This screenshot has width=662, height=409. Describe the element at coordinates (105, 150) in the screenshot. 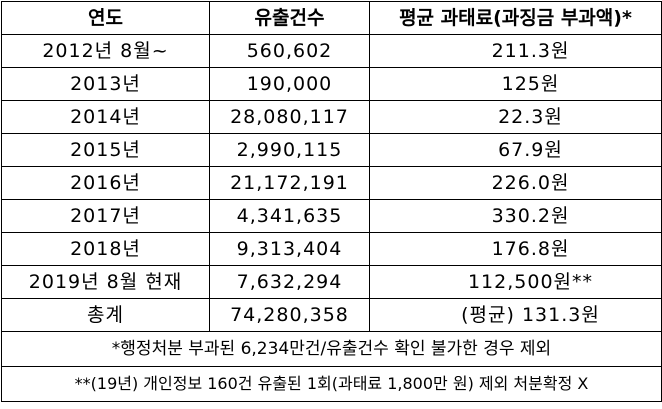

I see `year-cell: 2015년` at that location.